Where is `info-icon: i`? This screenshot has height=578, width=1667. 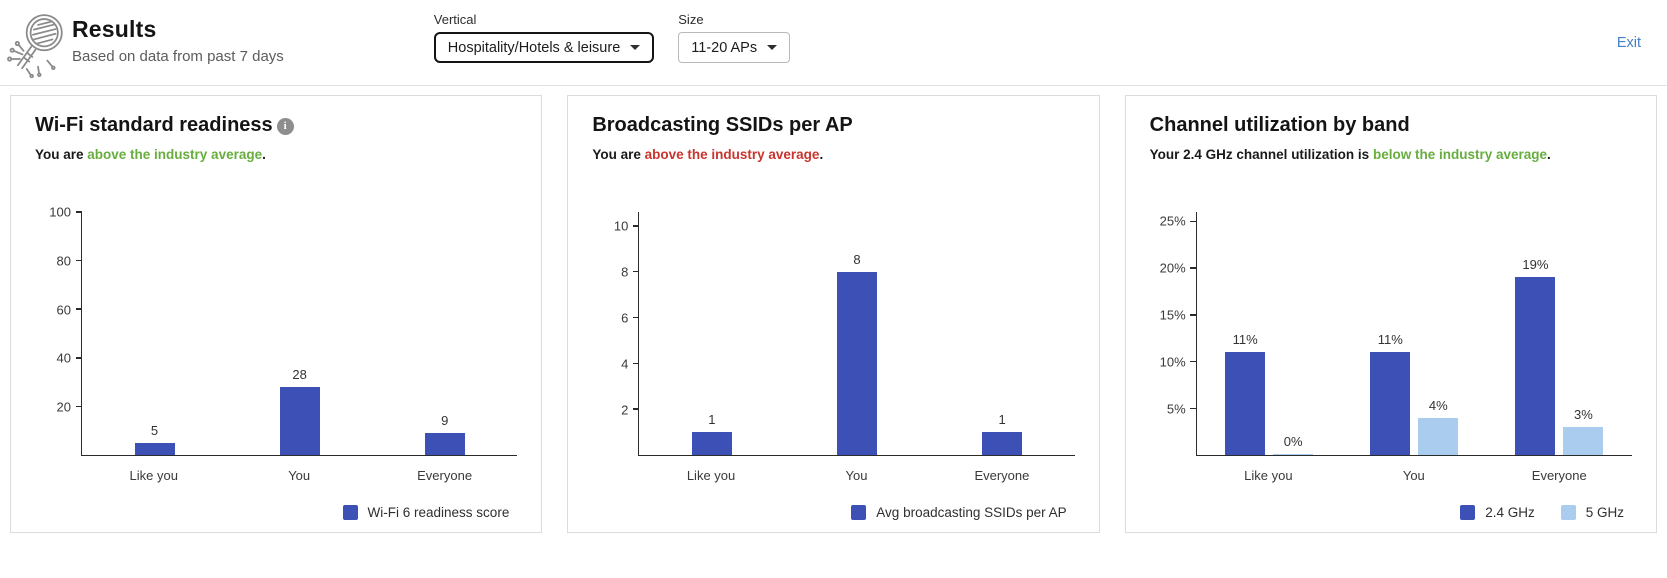 info-icon: i is located at coordinates (285, 126).